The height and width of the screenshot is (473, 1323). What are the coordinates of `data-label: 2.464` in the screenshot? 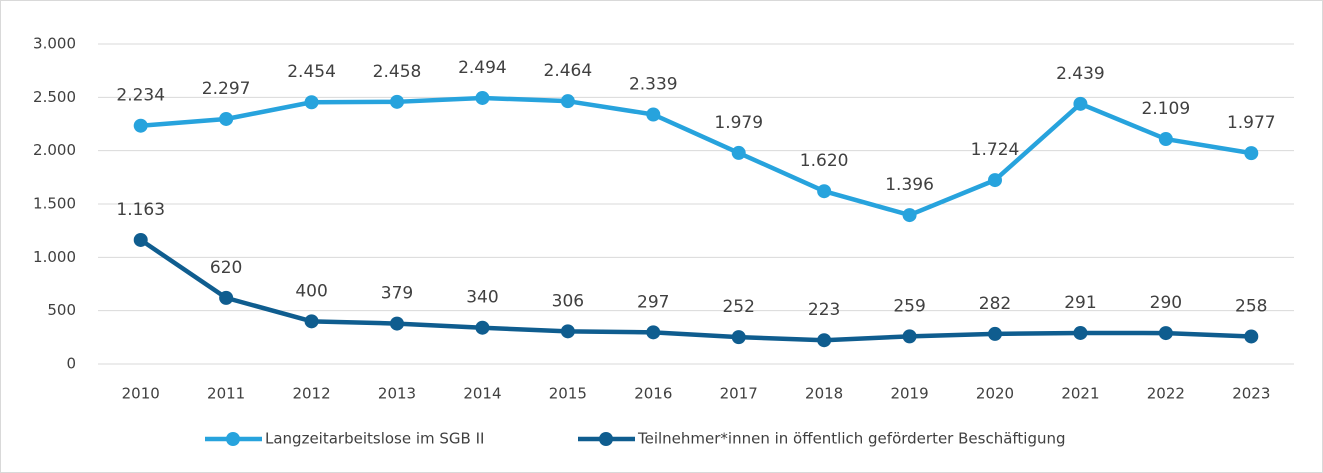 It's located at (568, 71).